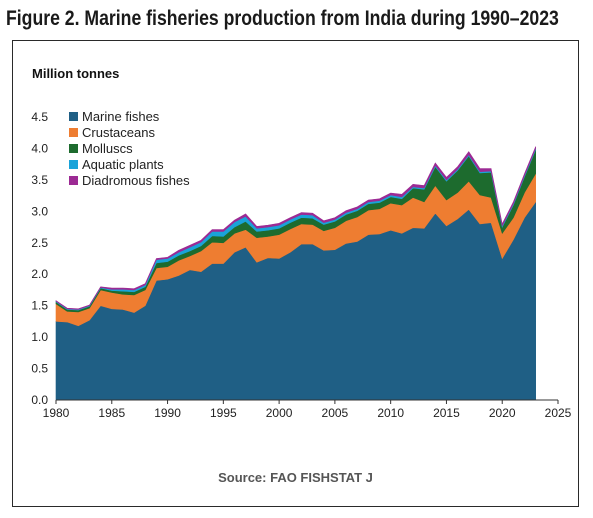 The height and width of the screenshot is (518, 593). I want to click on legend-label: Diadromous fishes, so click(136, 180).